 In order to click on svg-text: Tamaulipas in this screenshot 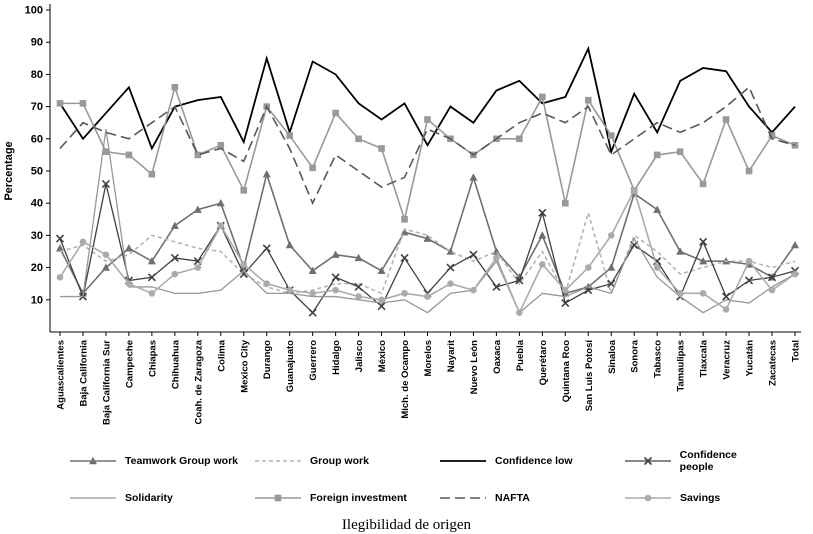, I will do `click(681, 366)`.